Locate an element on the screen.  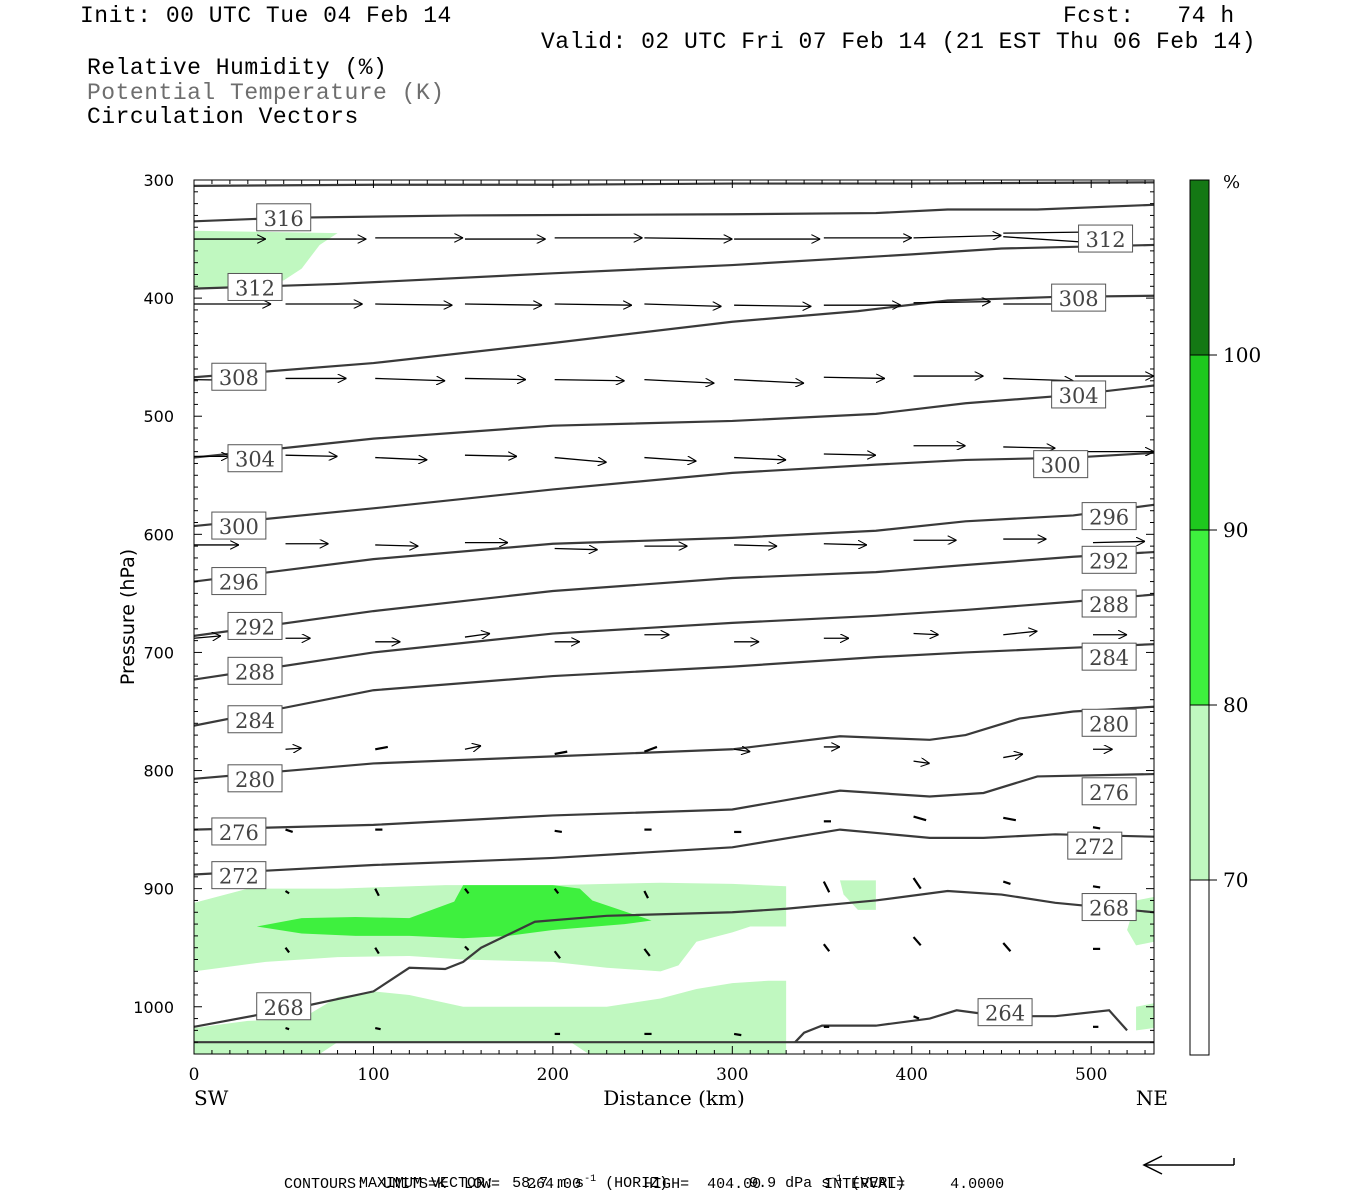
colorbar-unit: % is located at coordinates (1231, 182).